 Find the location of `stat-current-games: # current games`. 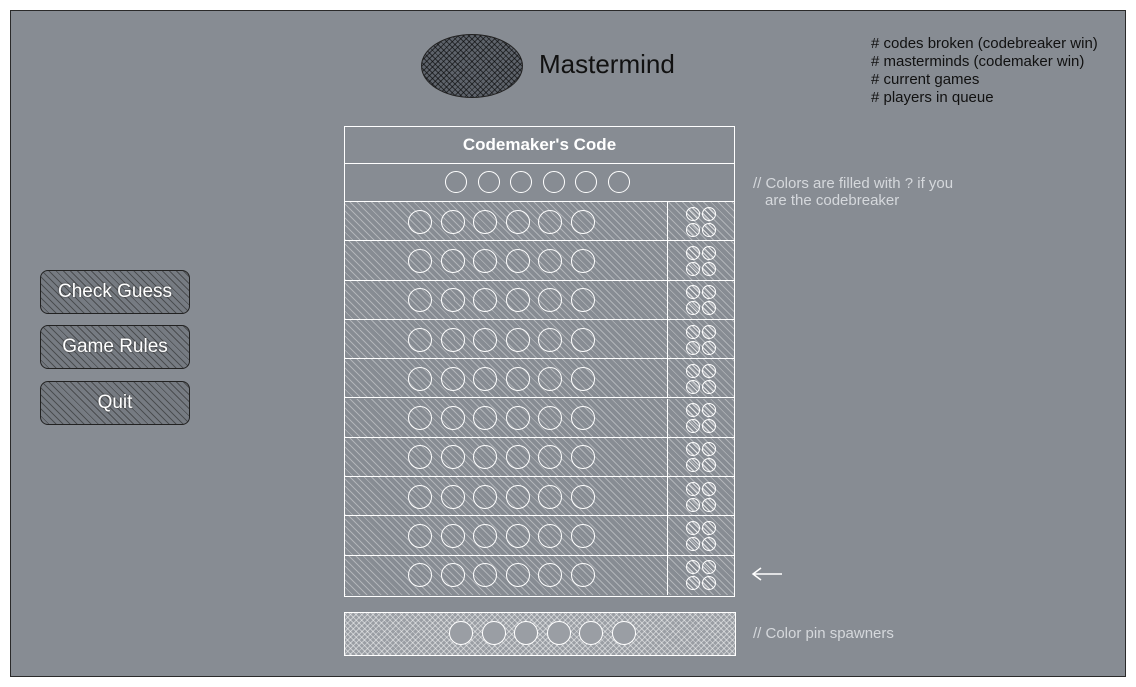

stat-current-games: # current games is located at coordinates (925, 79).